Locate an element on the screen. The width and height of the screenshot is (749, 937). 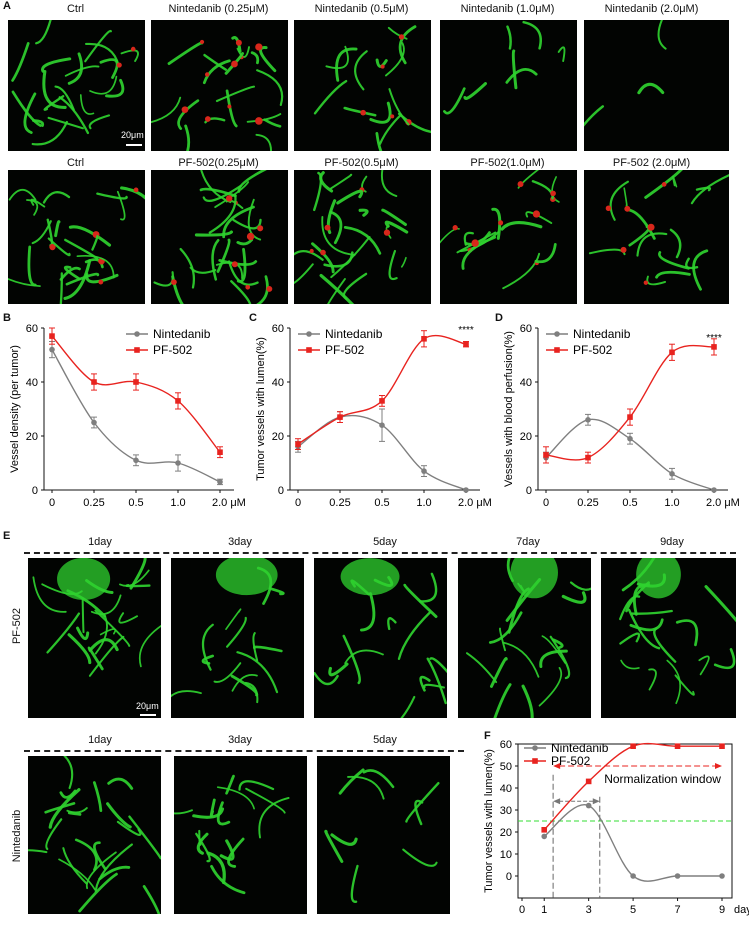
y-axis-label: Vessels with blood perfusion(%) is located at coordinates (509, 409).